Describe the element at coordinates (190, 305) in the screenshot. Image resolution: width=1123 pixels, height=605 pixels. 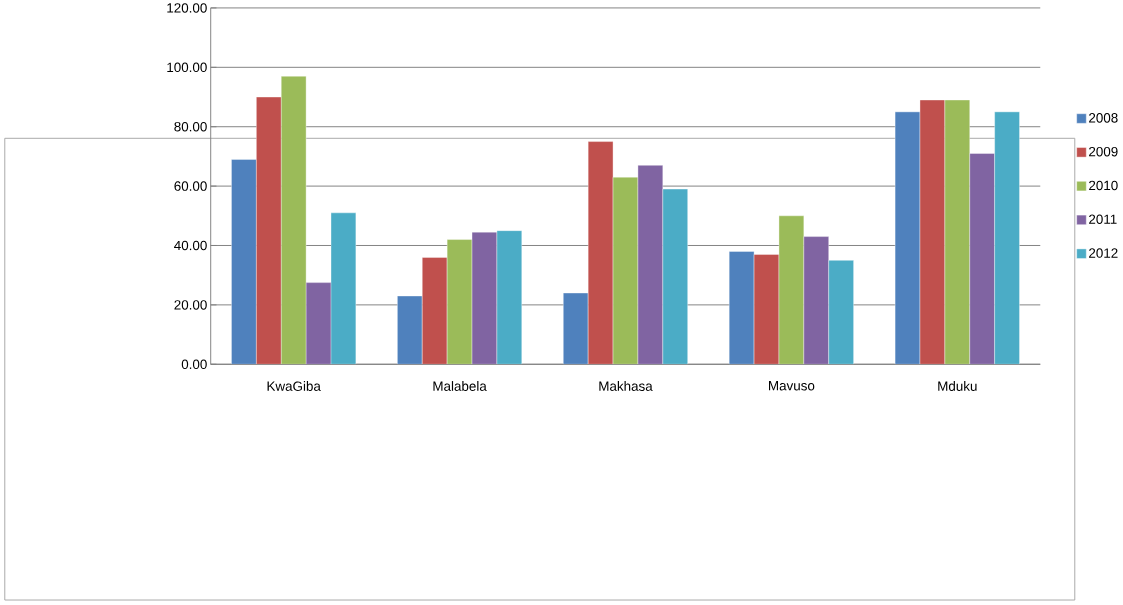
I see `y-tick-label: 20.00` at that location.